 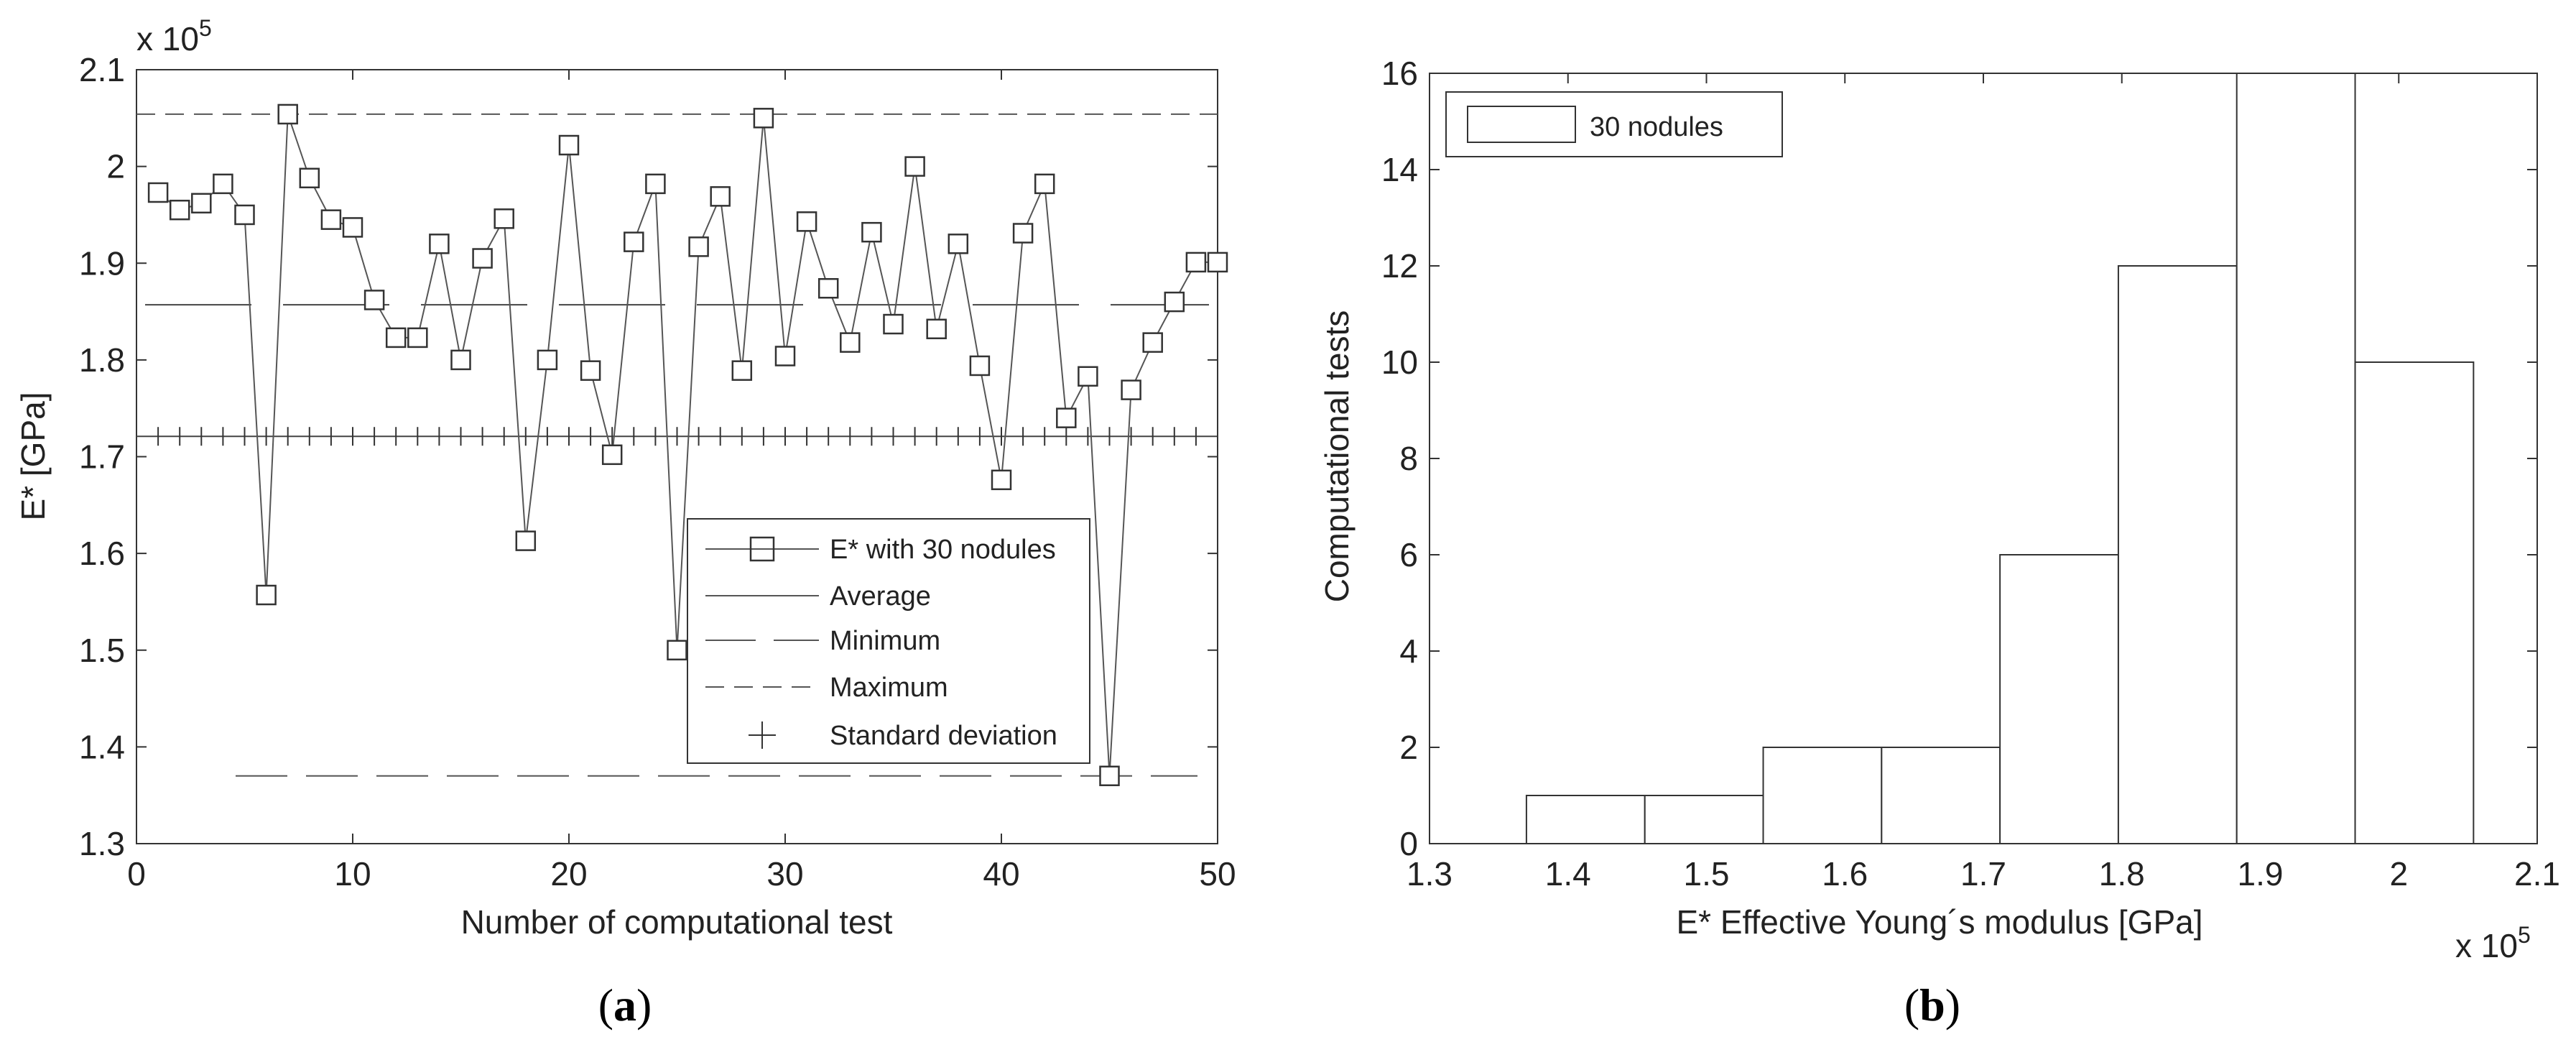 I want to click on legend-label-b: 30 nodules, so click(x=1656, y=127).